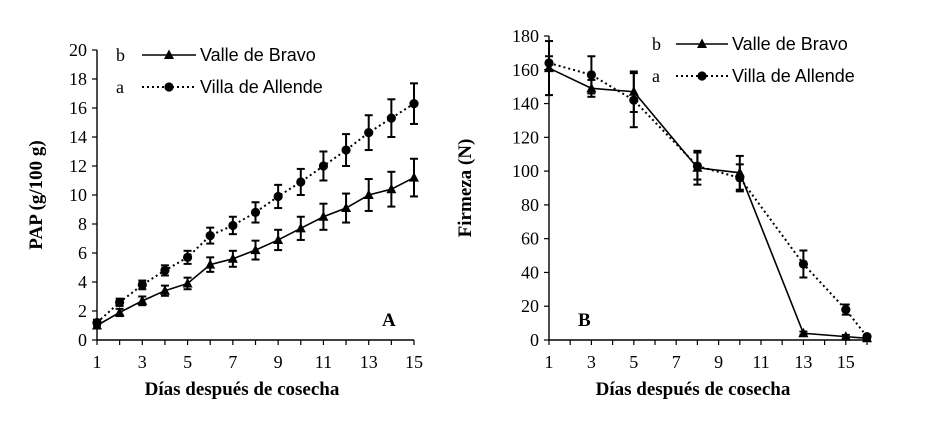 This screenshot has height=443, width=943. Describe the element at coordinates (78, 79) in the screenshot. I see `y-tick-label: 18` at that location.